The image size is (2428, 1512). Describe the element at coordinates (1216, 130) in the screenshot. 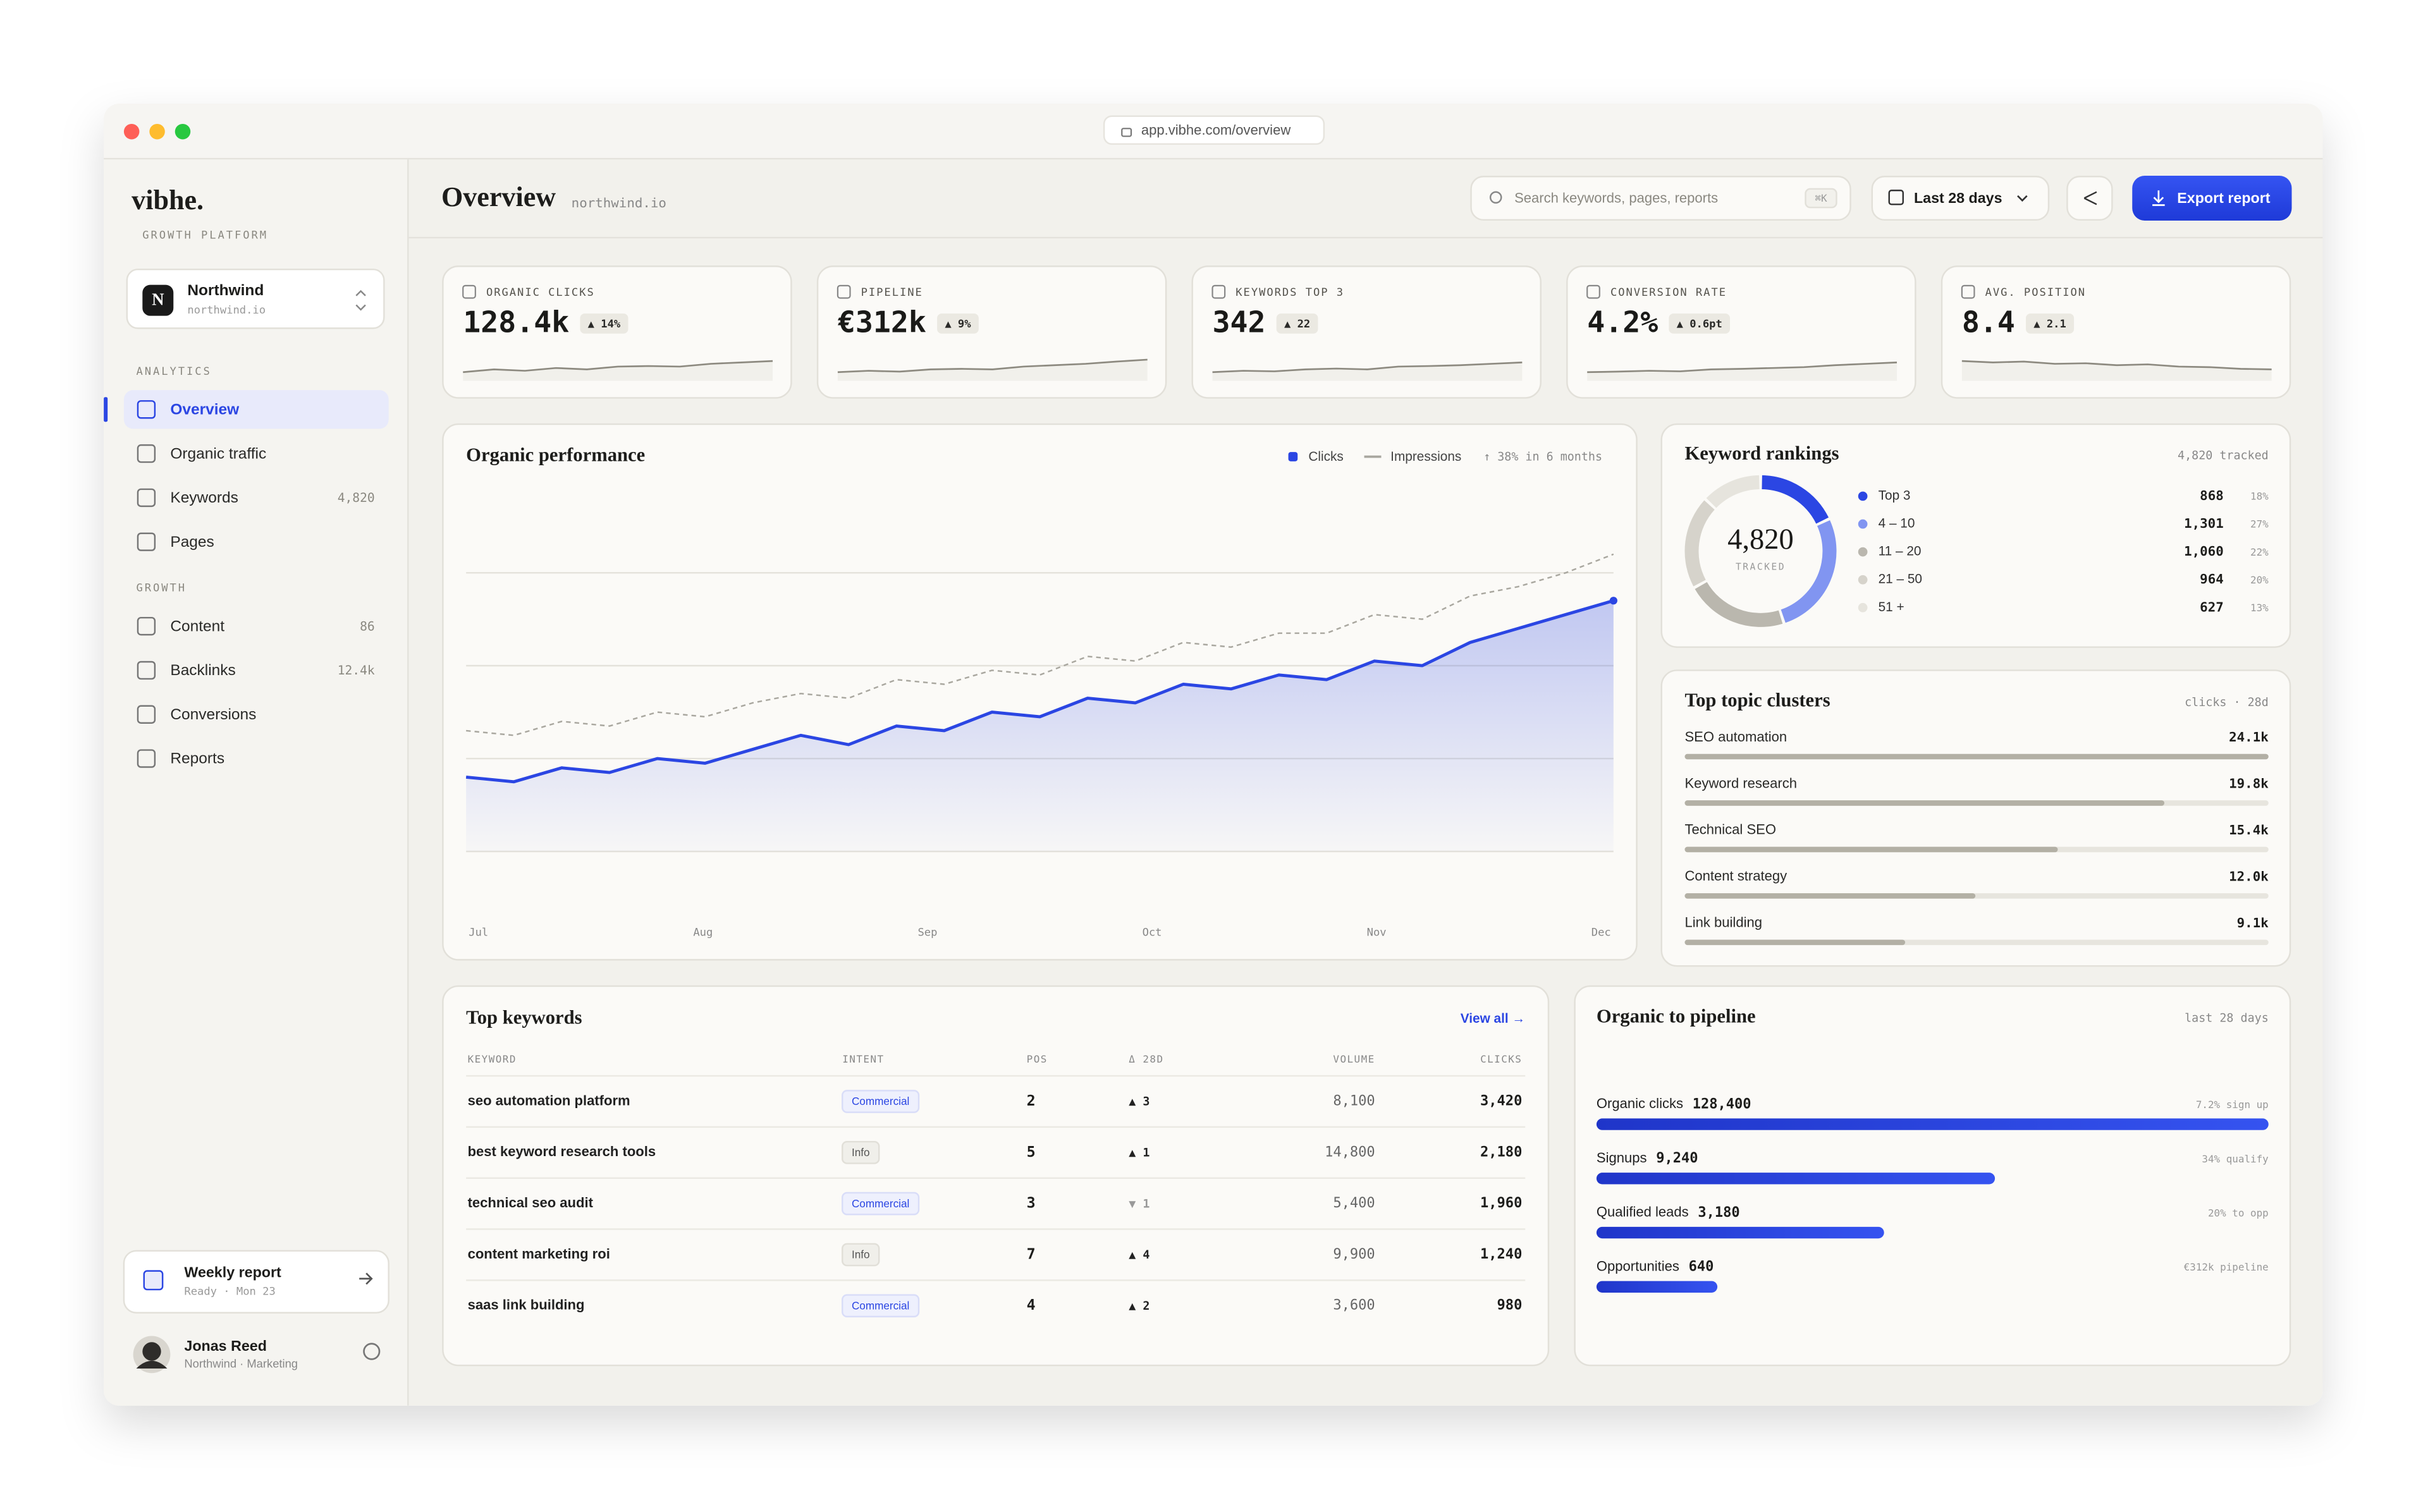

I see `url-text: app.vibhe.com/overview` at that location.